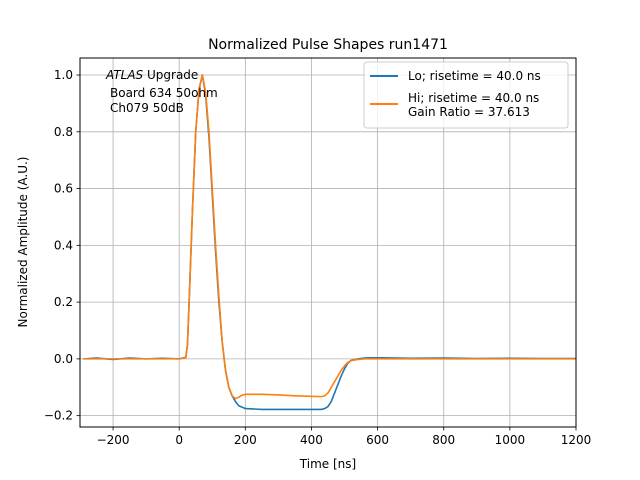 This screenshot has height=480, width=640. Describe the element at coordinates (311, 440) in the screenshot. I see `x-tick-label: 400` at that location.